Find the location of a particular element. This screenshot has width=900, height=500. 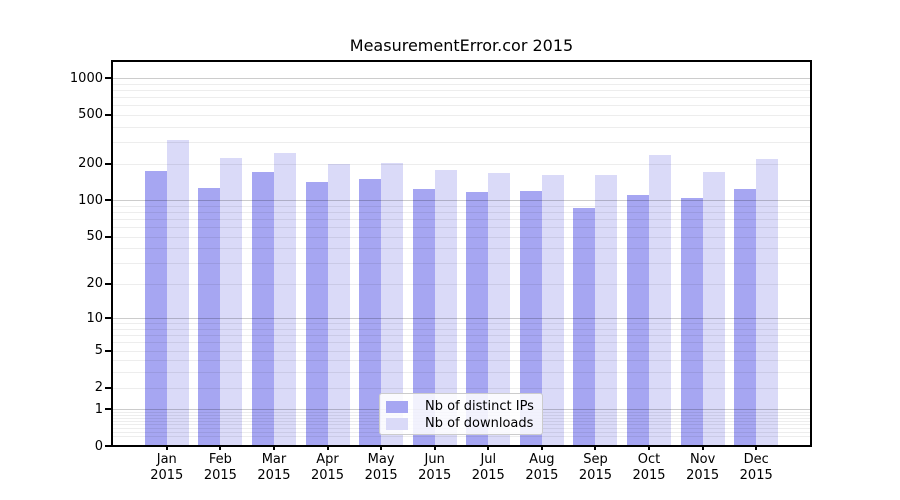

y-tick-label-200: 200 is located at coordinates (90, 164).